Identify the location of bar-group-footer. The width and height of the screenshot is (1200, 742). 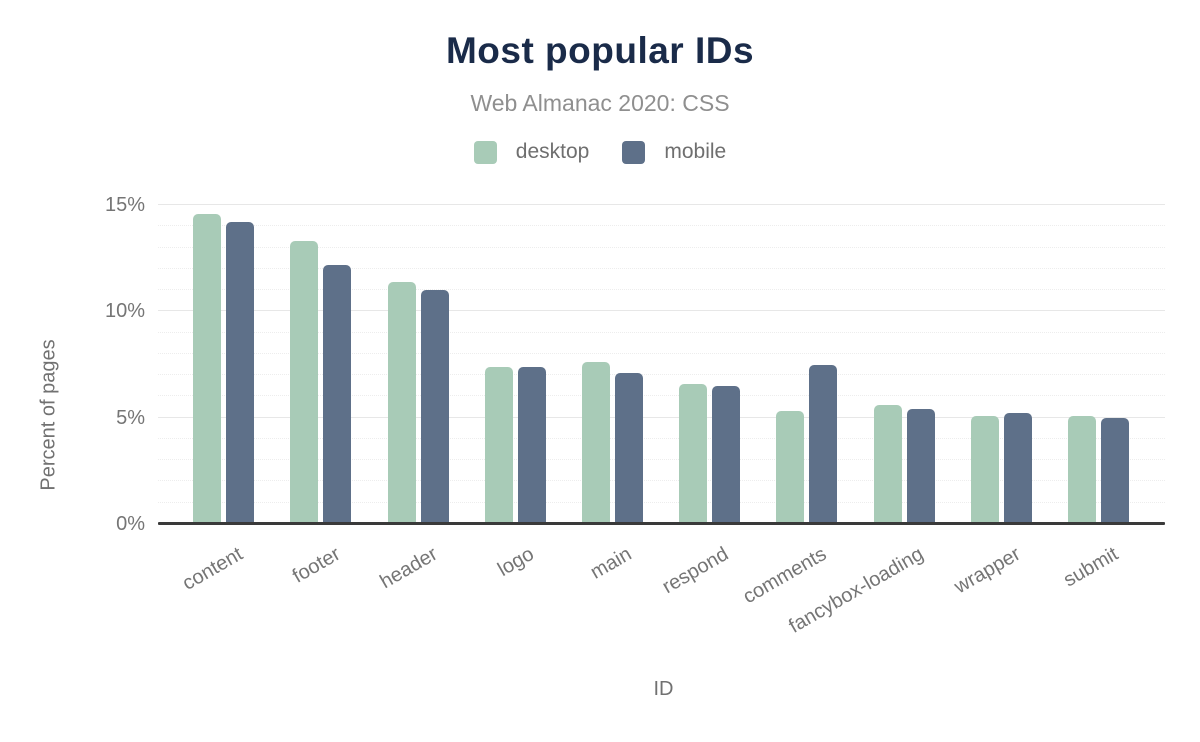
(320, 364).